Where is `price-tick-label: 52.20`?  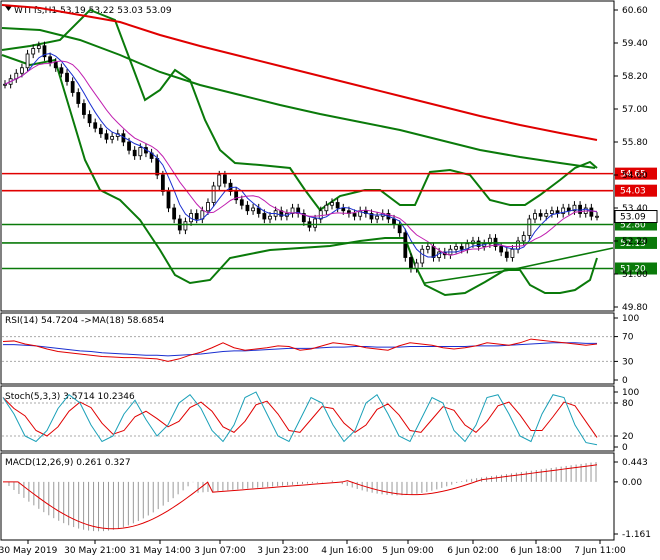 price-tick-label: 52.20 is located at coordinates (635, 242).